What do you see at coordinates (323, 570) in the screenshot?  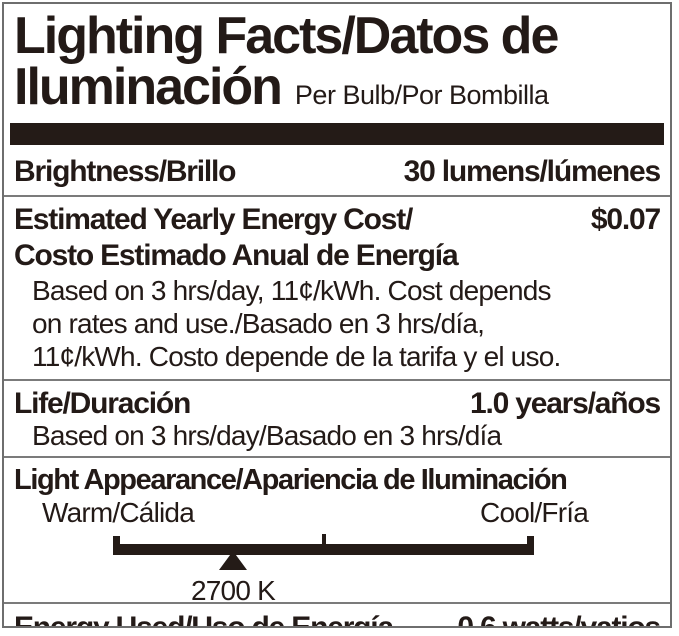 I see `kelvin-scale-track: 2700 K` at bounding box center [323, 570].